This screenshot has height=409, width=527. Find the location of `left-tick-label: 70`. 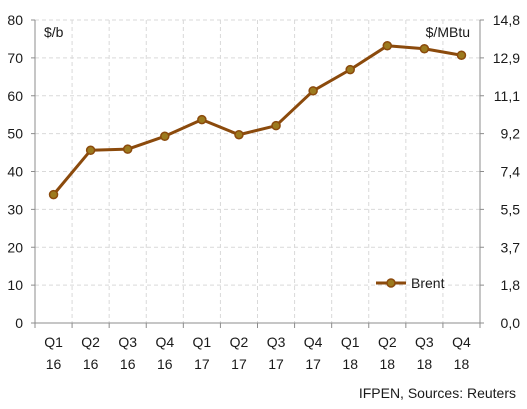

left-tick-label: 70 is located at coordinates (15, 58).